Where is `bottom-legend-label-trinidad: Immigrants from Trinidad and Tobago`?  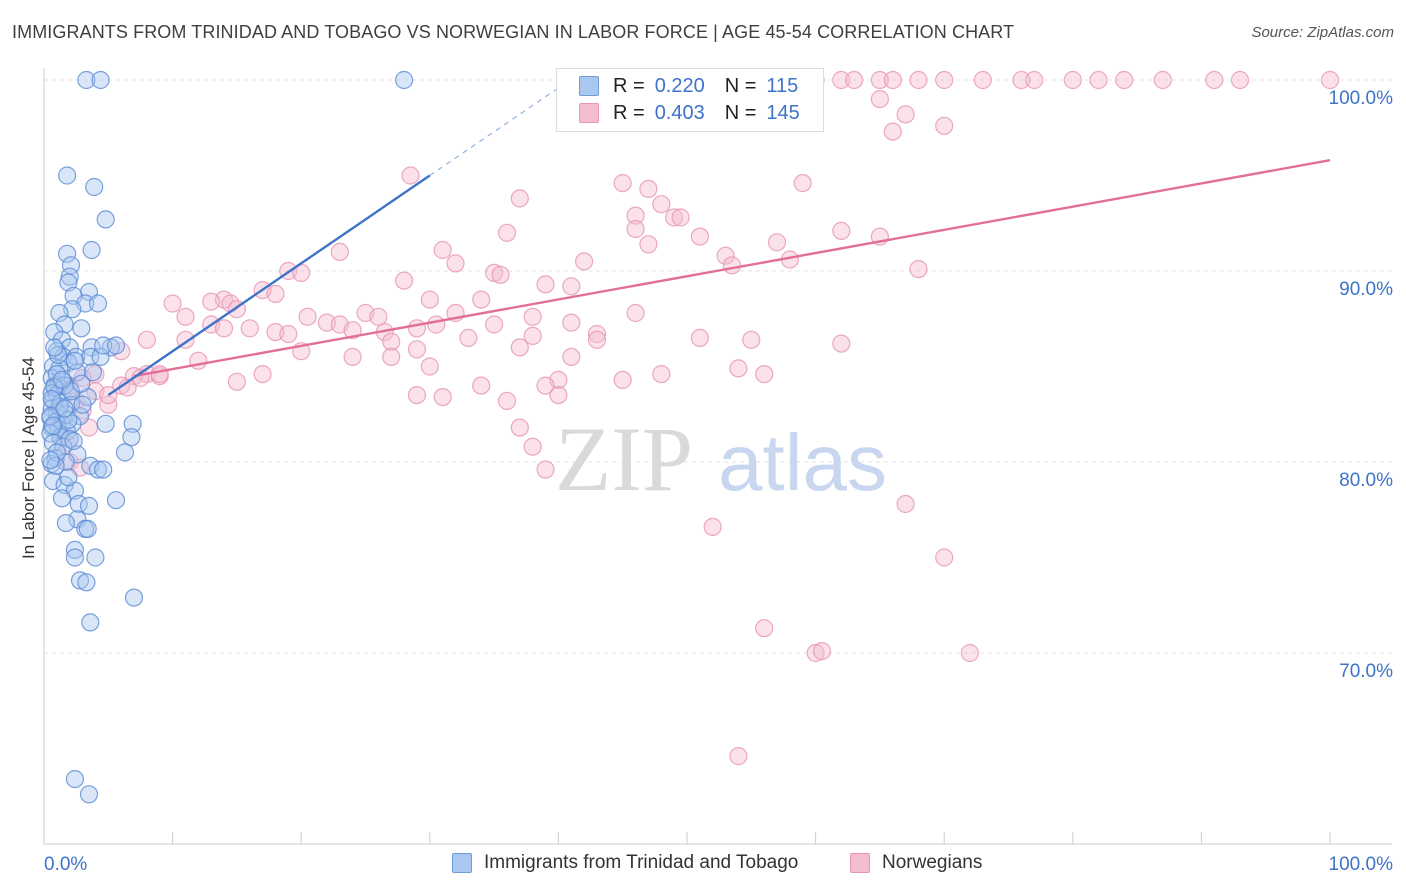
bottom-legend-label-trinidad: Immigrants from Trinidad and Tobago is located at coordinates (641, 862).